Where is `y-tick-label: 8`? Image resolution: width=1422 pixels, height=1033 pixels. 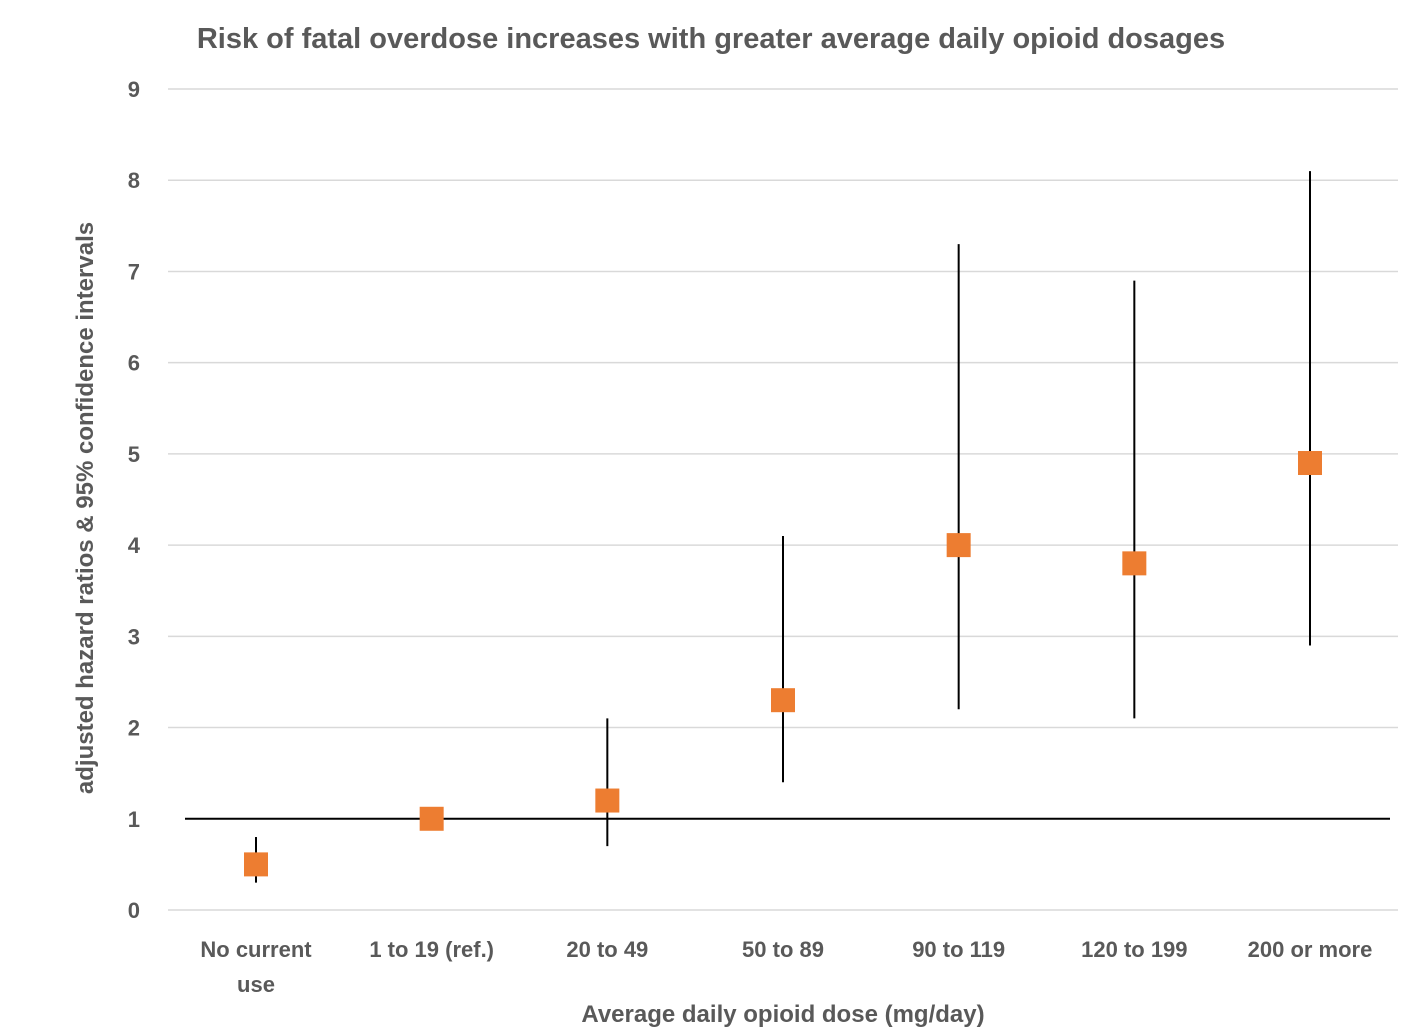
y-tick-label: 8 is located at coordinates (134, 180).